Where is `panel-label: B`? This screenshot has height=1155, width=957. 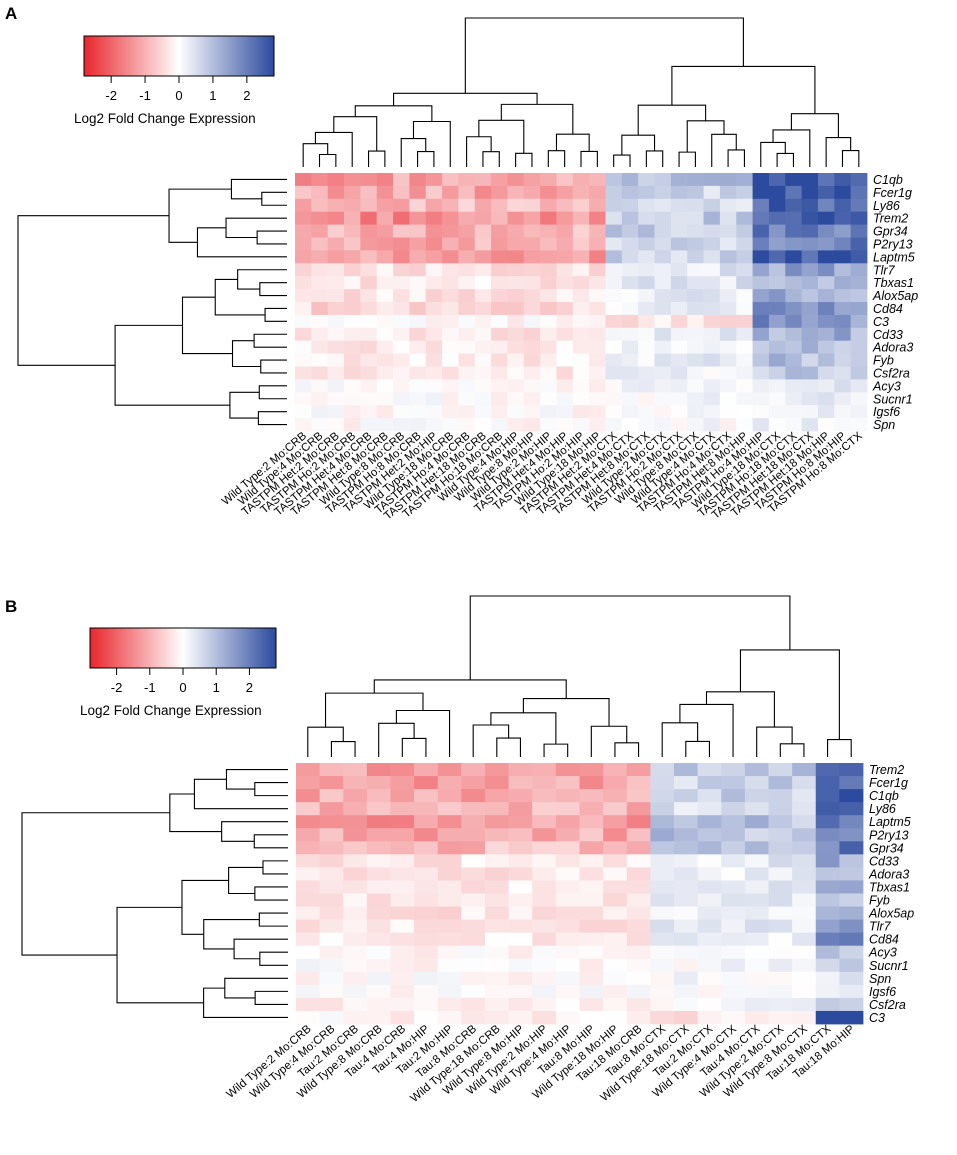
panel-label: B is located at coordinates (11, 606).